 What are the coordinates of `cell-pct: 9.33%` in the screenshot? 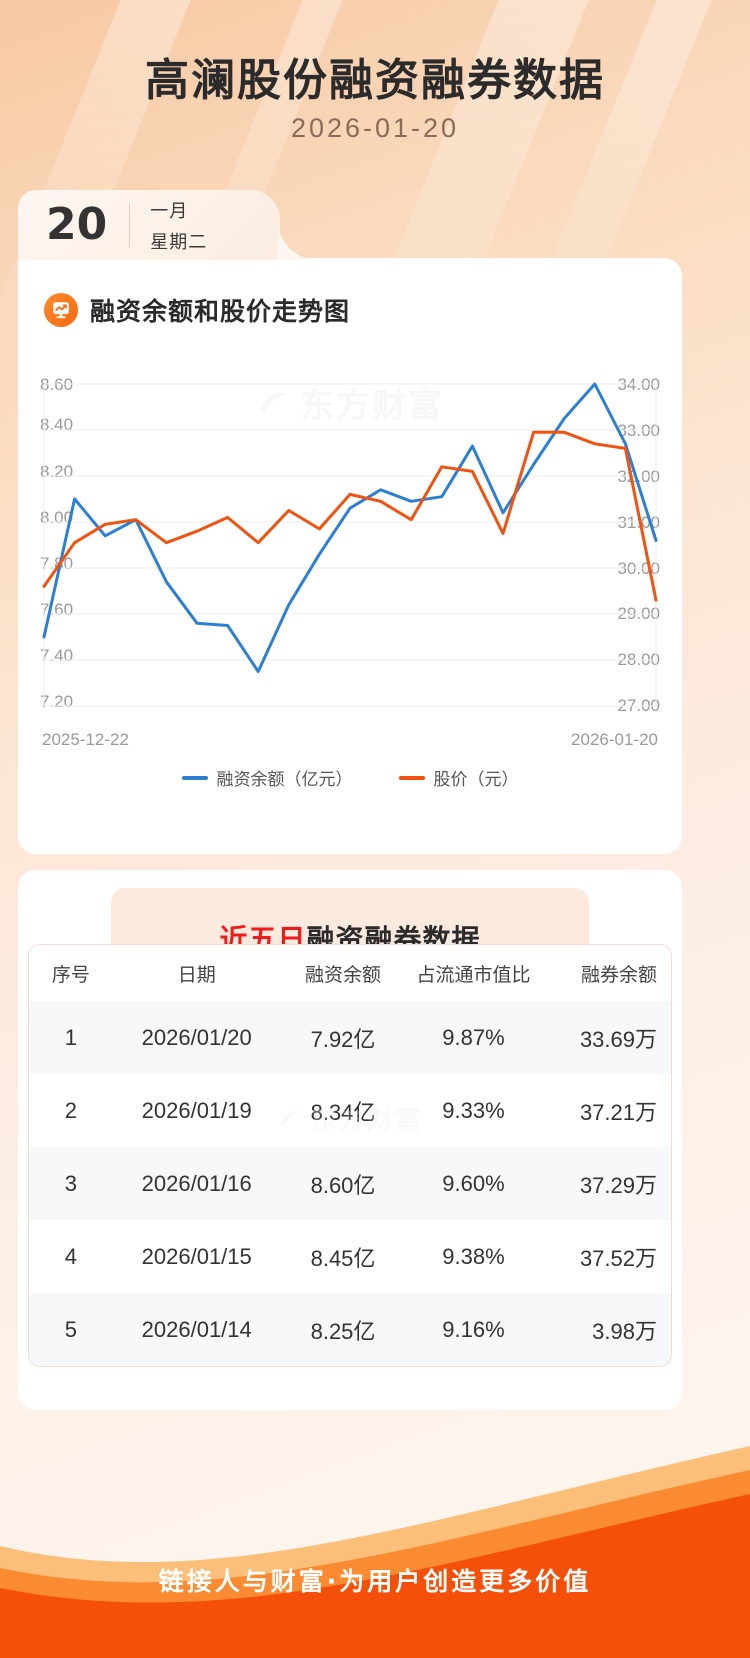 It's located at (473, 1110).